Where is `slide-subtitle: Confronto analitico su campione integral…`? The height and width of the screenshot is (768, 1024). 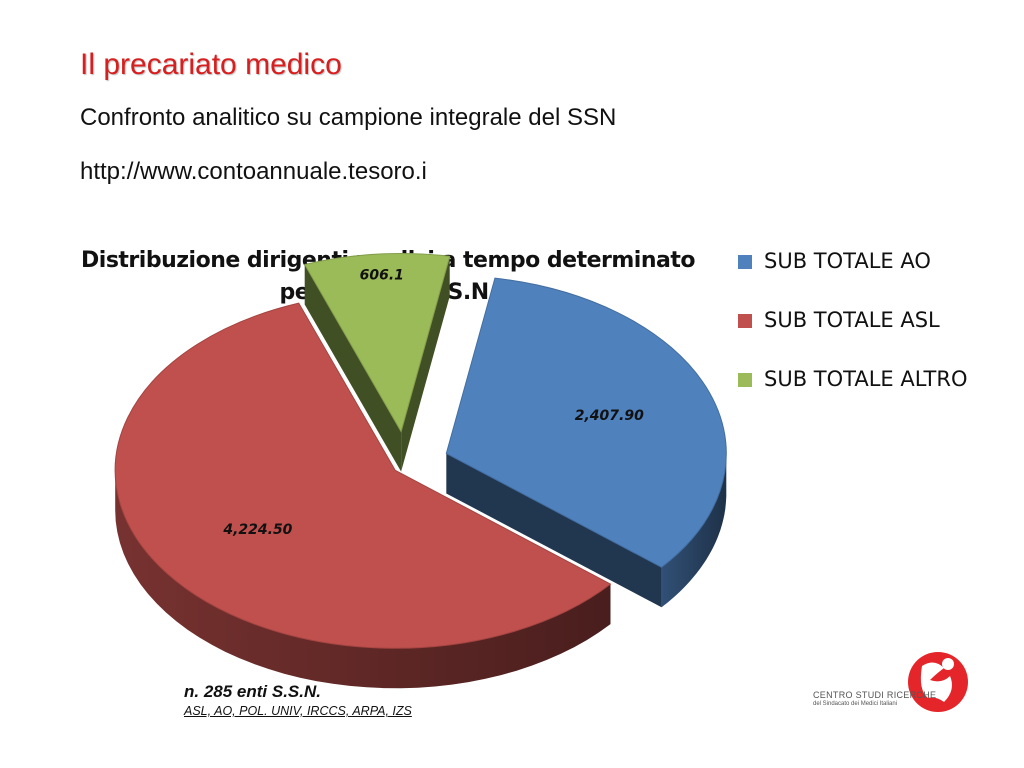 slide-subtitle: Confronto analitico su campione integral… is located at coordinates (348, 117).